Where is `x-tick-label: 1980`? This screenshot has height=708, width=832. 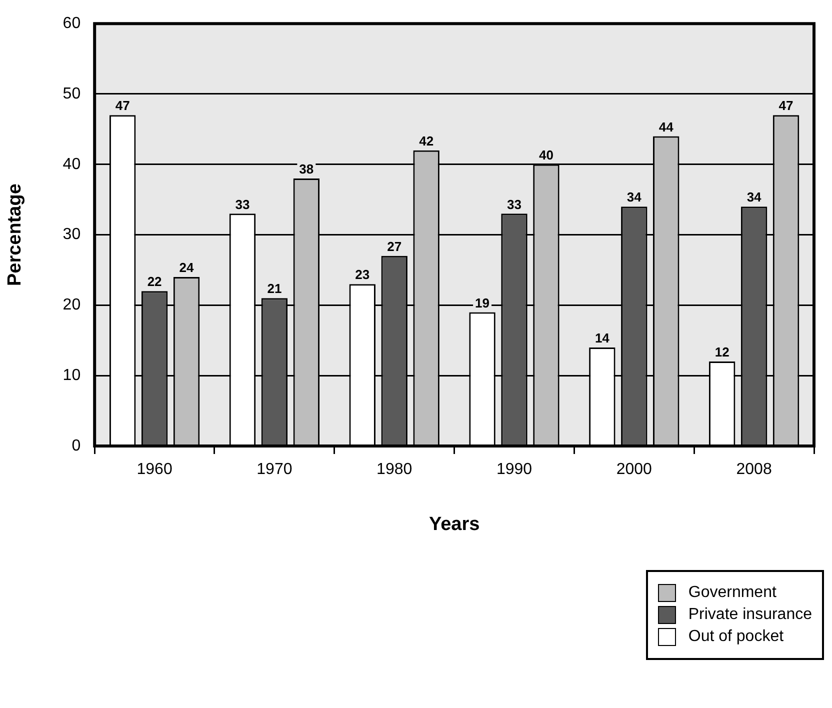 x-tick-label: 1980 is located at coordinates (394, 469).